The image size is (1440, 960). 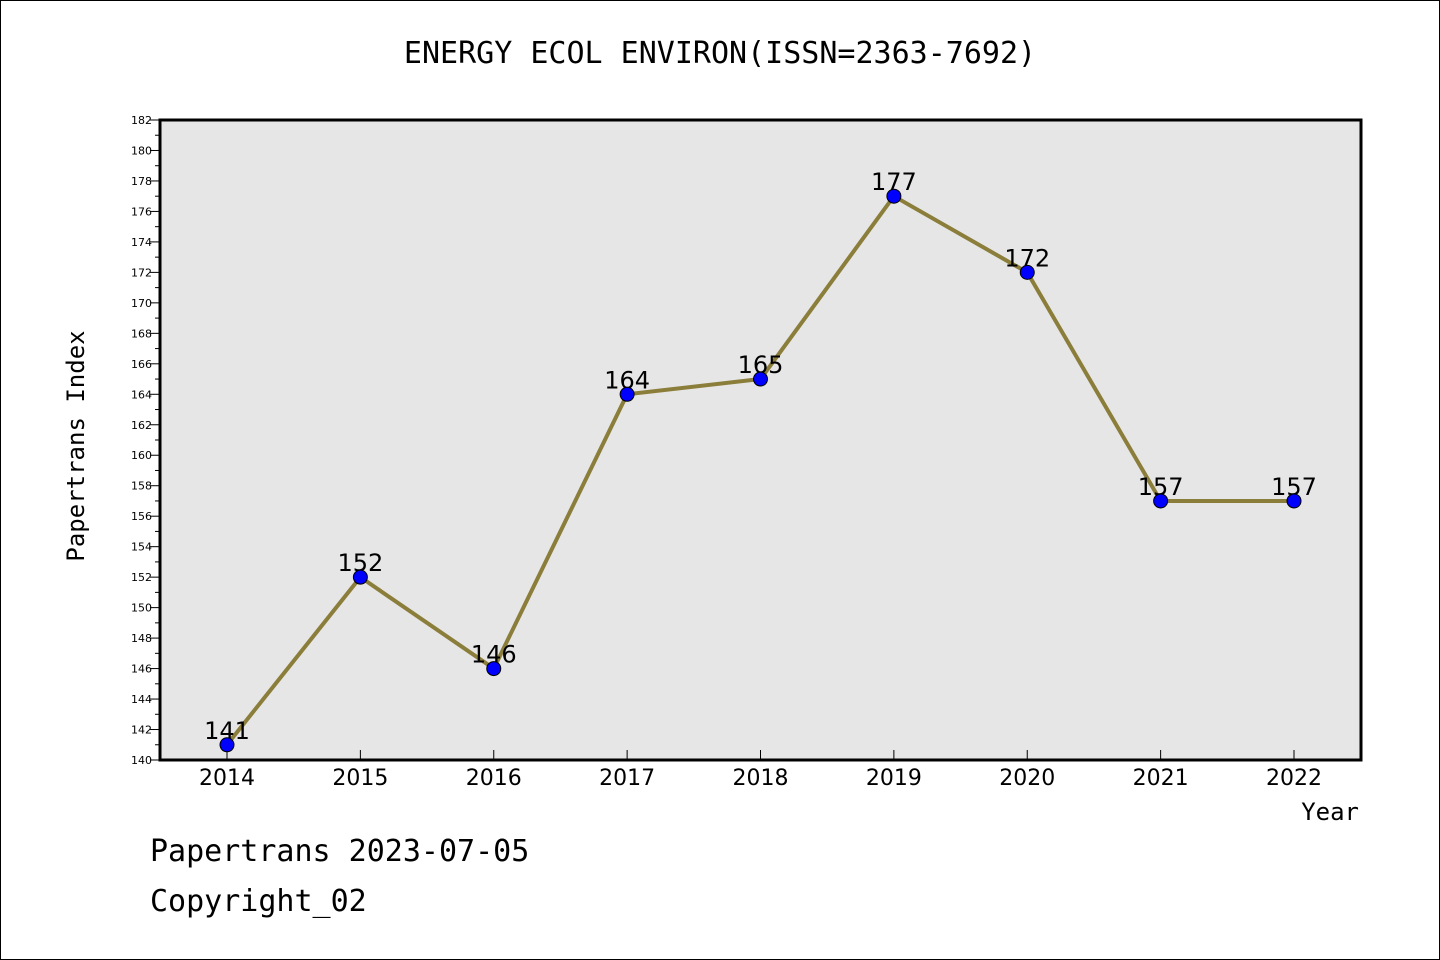 I want to click on y-tick-label: 152, so click(x=141, y=577).